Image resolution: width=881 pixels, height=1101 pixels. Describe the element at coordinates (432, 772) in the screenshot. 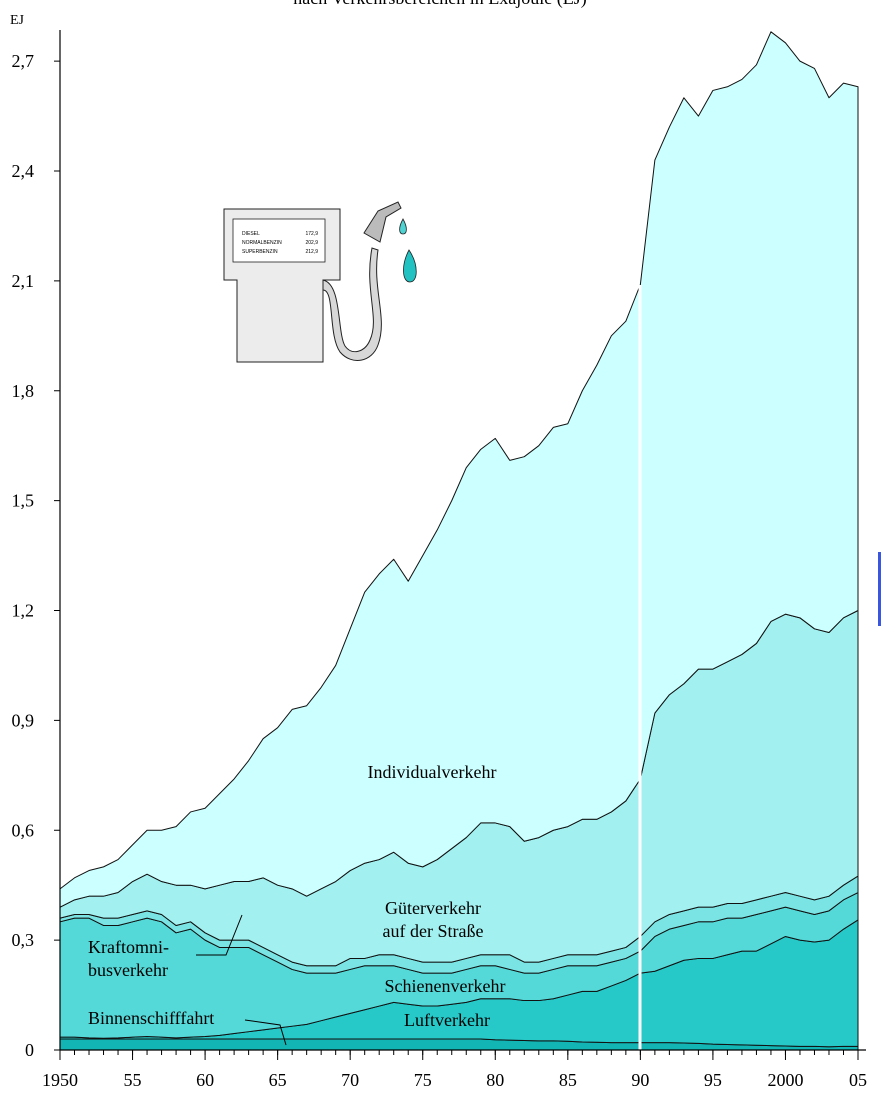

I see `series-label: Individualverkehr` at that location.